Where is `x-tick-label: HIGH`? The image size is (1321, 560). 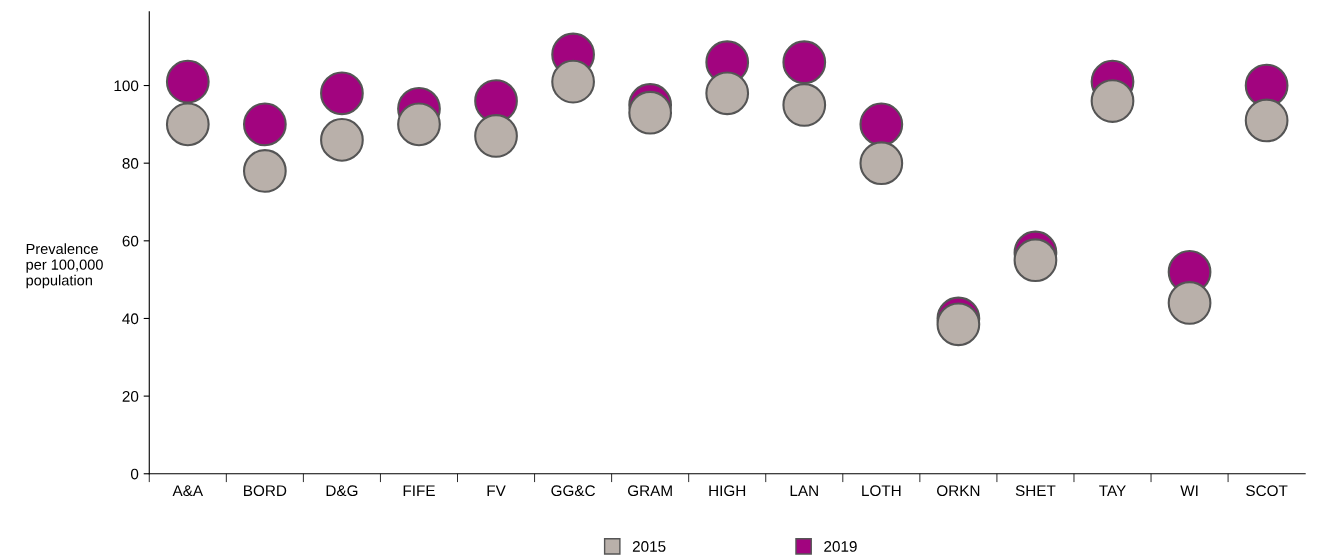
x-tick-label: HIGH is located at coordinates (727, 491).